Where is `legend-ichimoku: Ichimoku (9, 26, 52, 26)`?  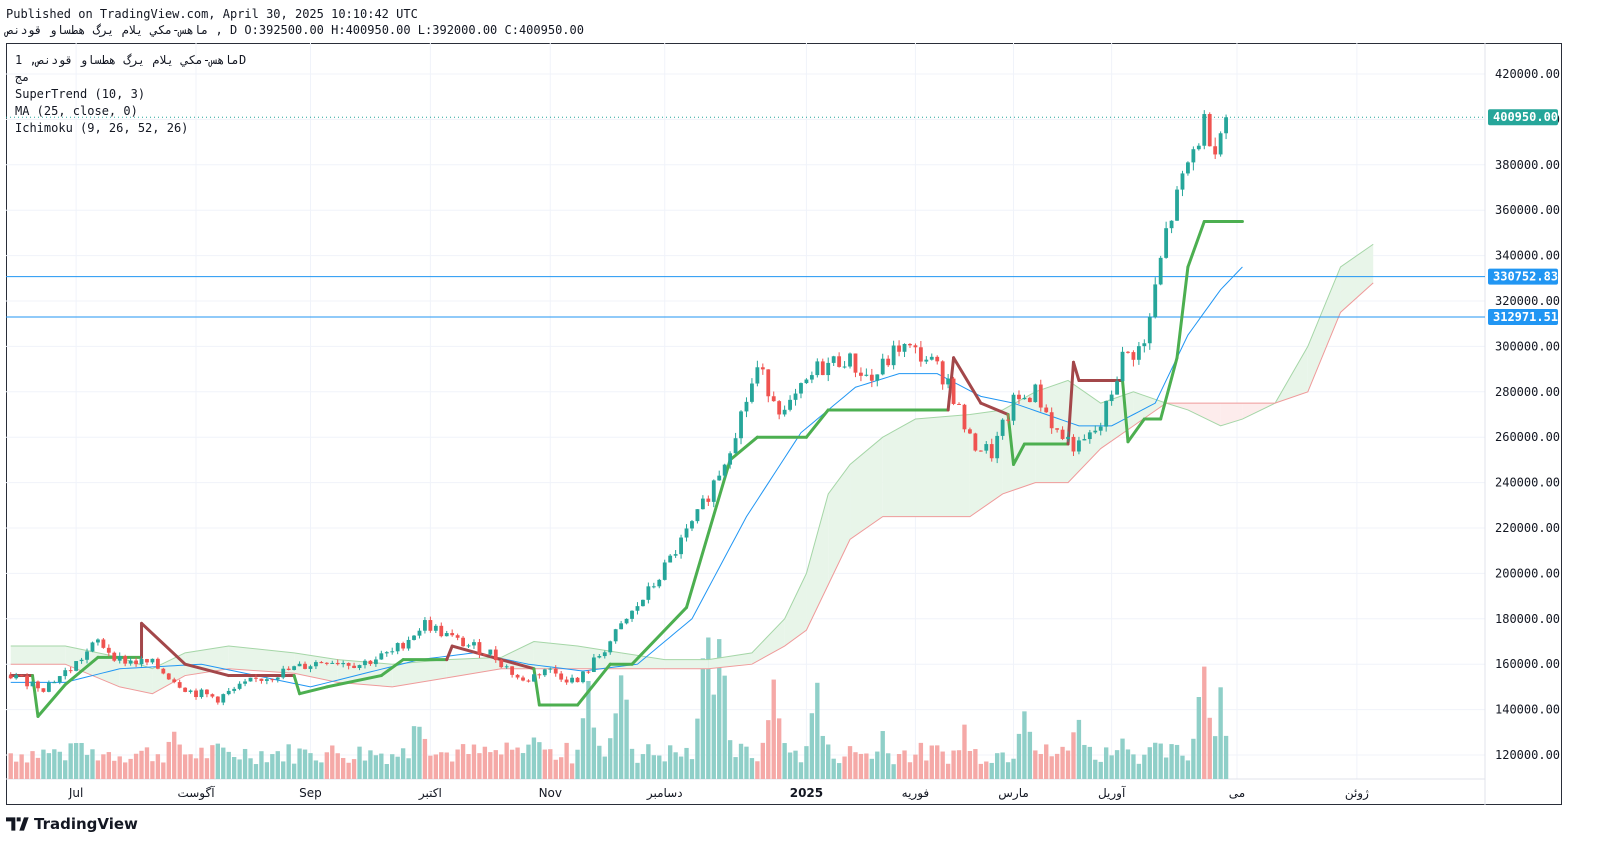 legend-ichimoku: Ichimoku (9, 26, 52, 26) is located at coordinates (102, 128).